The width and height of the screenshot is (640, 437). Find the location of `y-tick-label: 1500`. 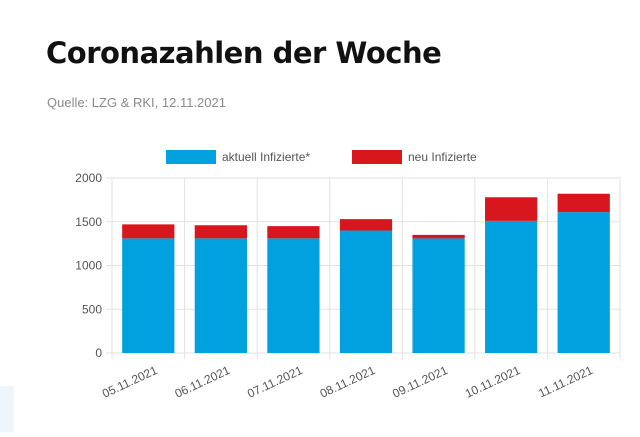

y-tick-label: 1500 is located at coordinates (88, 222).